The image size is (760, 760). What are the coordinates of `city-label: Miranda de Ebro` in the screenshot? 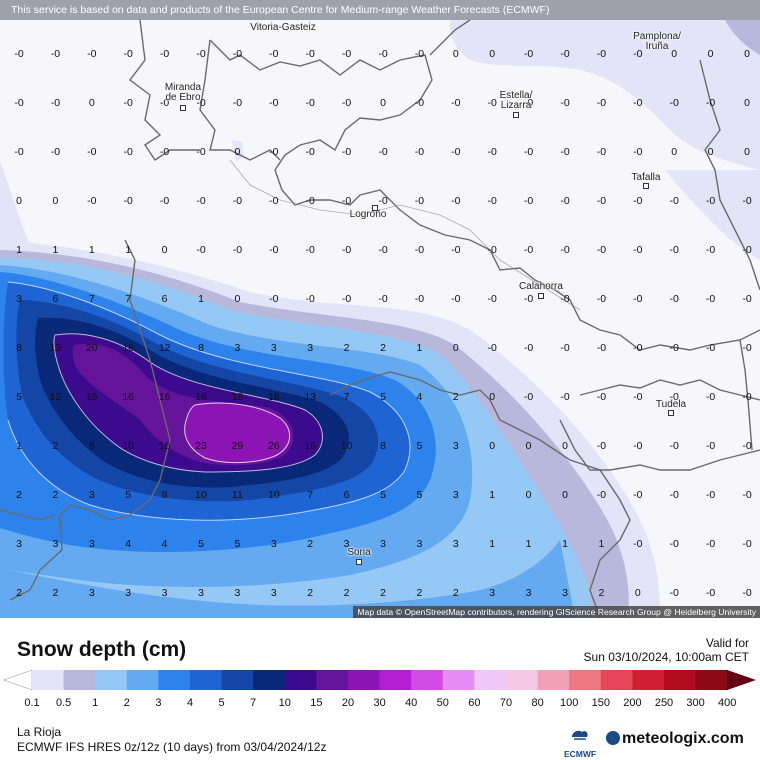 It's located at (183, 93).